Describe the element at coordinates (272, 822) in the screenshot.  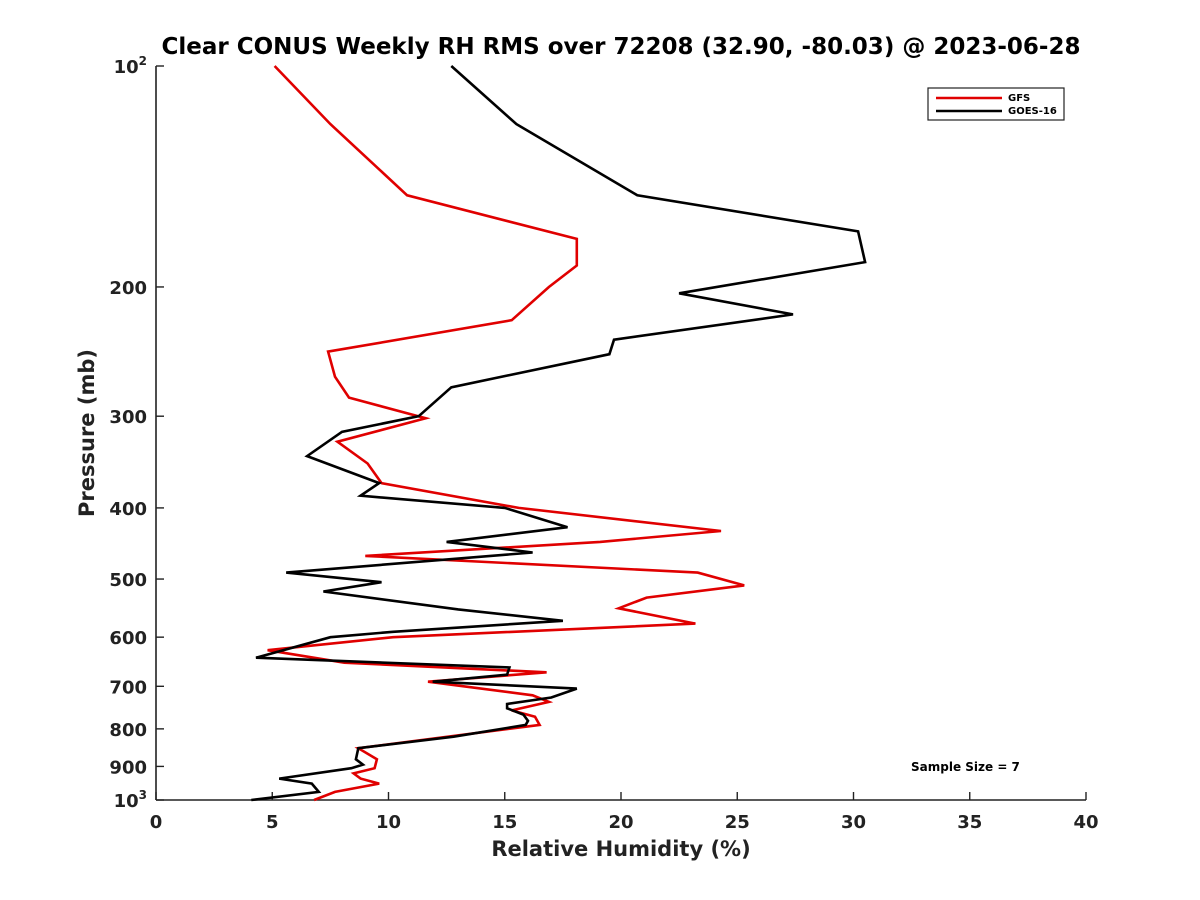
I see `x-tick-label: 5` at that location.